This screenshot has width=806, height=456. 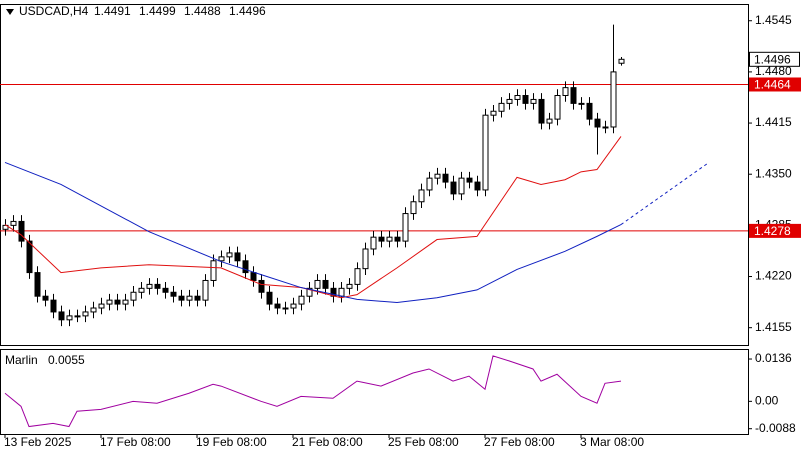 What do you see at coordinates (313, 391) in the screenshot?
I see `indicator-line` at bounding box center [313, 391].